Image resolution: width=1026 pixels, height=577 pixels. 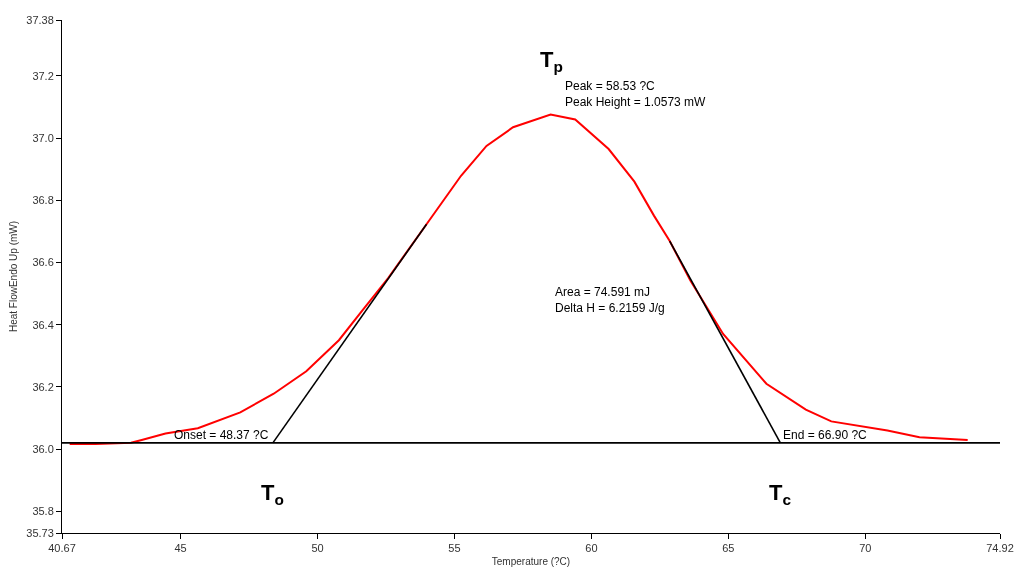 What do you see at coordinates (865, 548) in the screenshot?
I see `x-tick-label: 70` at bounding box center [865, 548].